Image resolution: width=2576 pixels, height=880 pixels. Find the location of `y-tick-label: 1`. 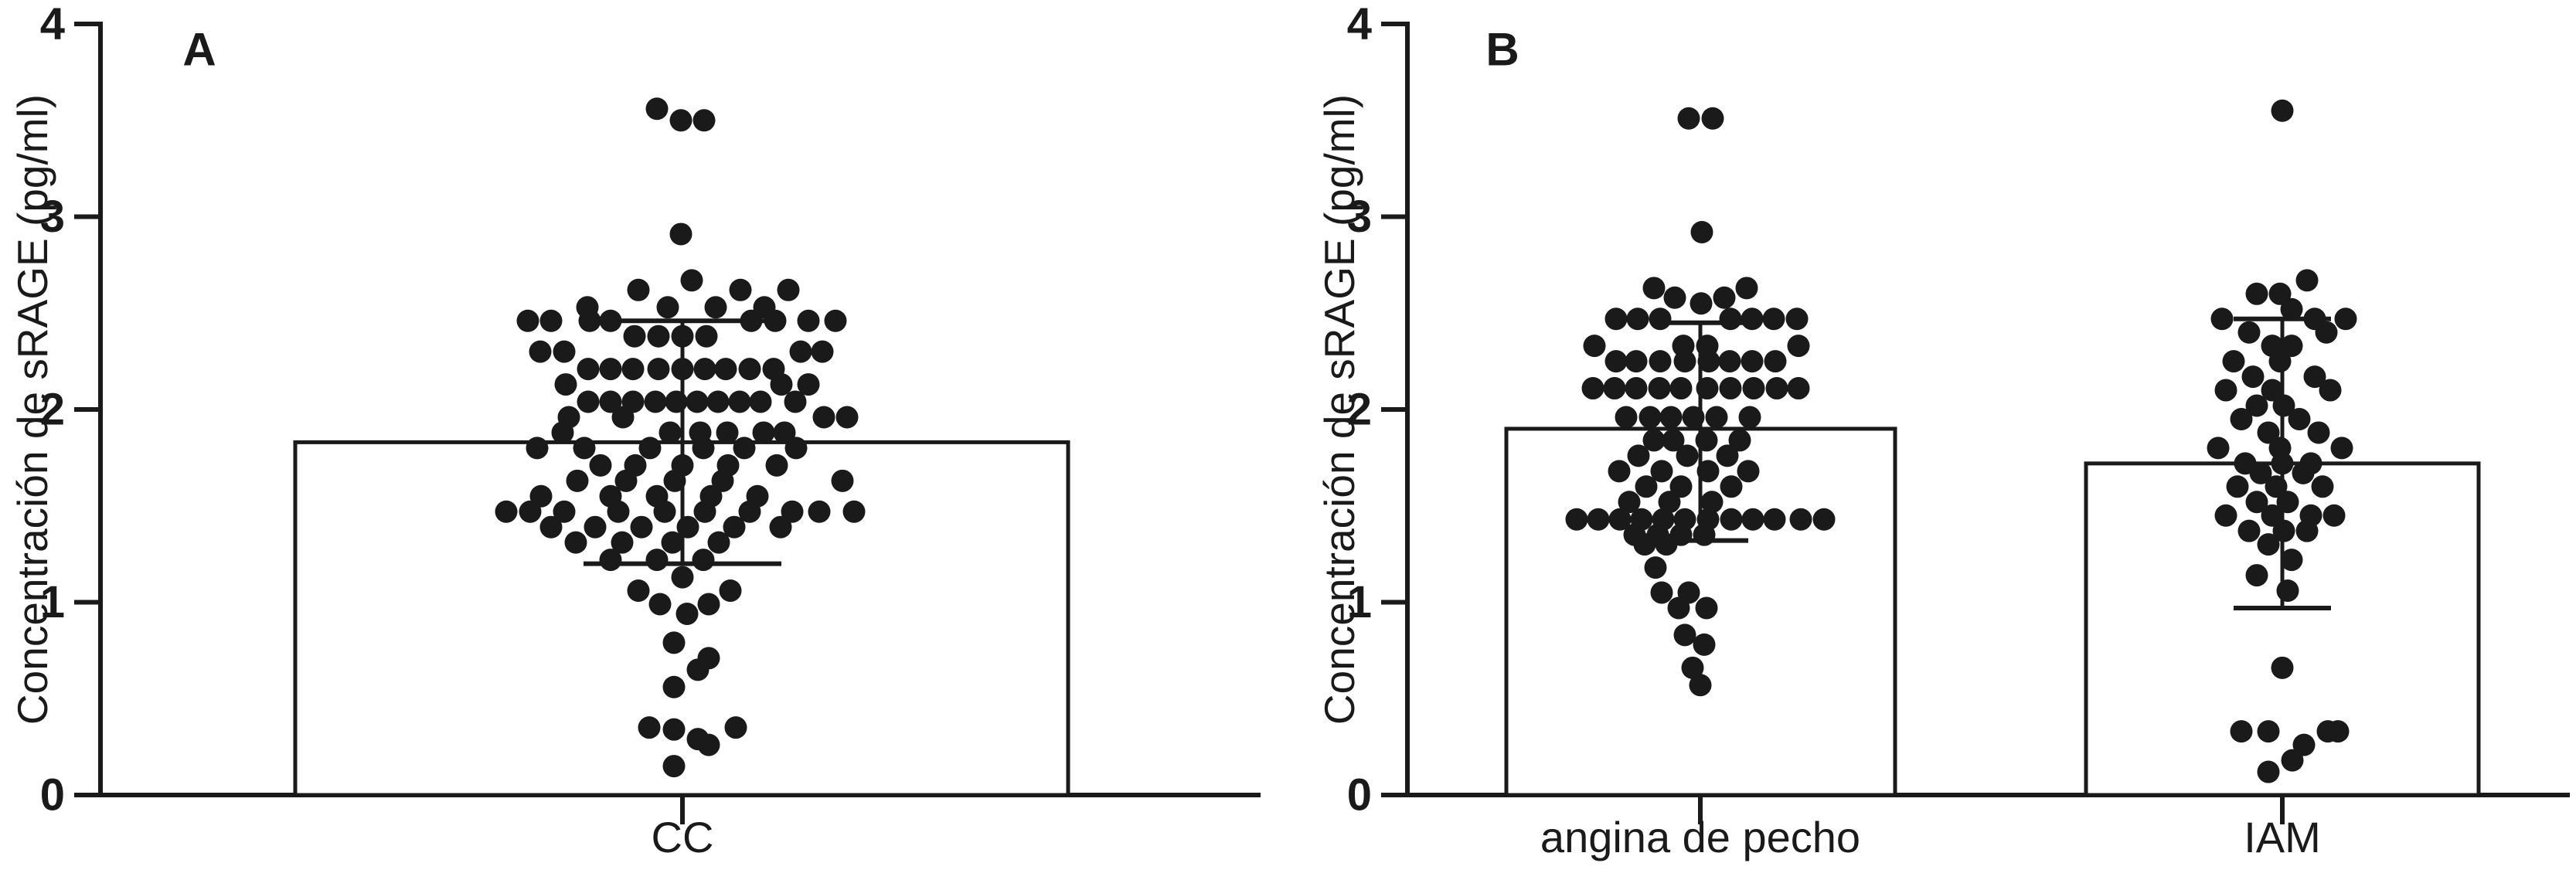

y-tick-label: 1 is located at coordinates (1359, 602).